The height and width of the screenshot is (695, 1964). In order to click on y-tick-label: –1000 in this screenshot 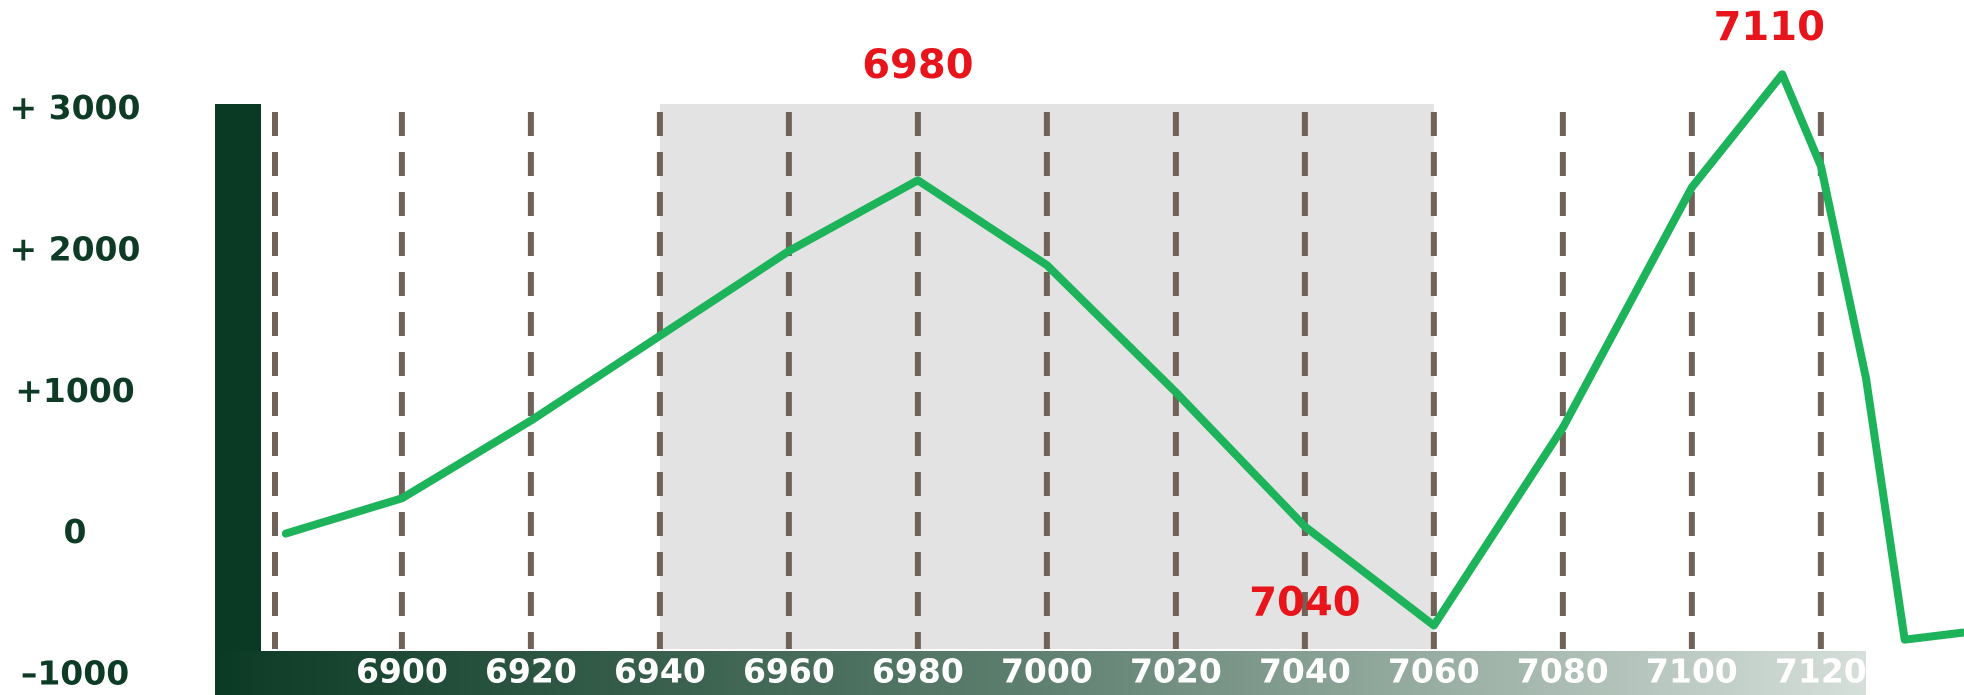, I will do `click(75, 673)`.